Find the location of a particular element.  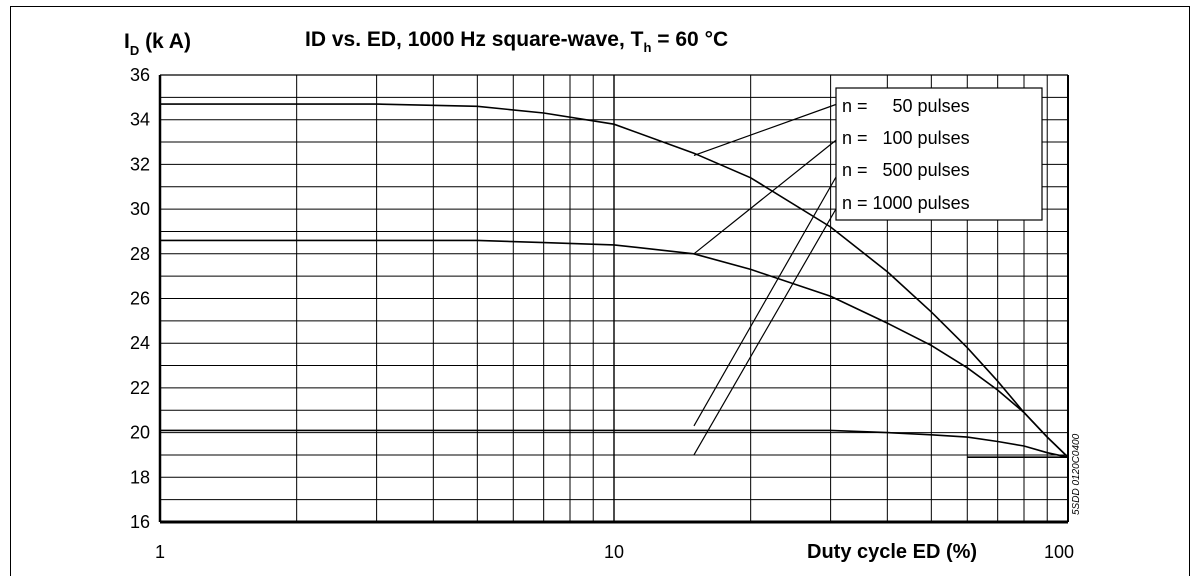

y-tick-label: 36 is located at coordinates (140, 75).